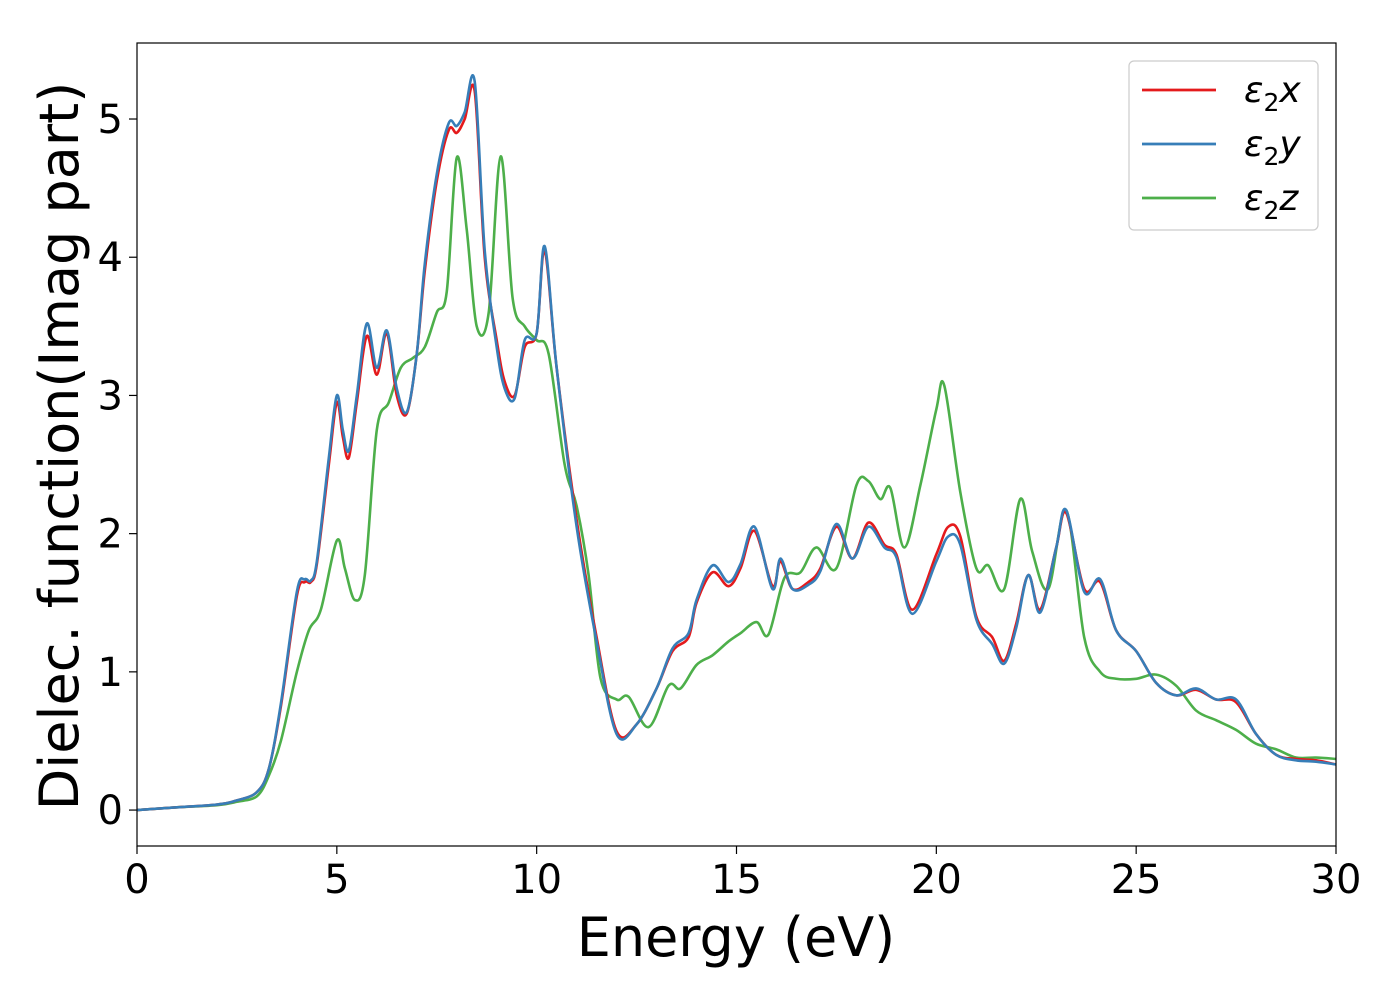 The image size is (1400, 1000). What do you see at coordinates (736, 880) in the screenshot?
I see `x-tick-label: 15` at bounding box center [736, 880].